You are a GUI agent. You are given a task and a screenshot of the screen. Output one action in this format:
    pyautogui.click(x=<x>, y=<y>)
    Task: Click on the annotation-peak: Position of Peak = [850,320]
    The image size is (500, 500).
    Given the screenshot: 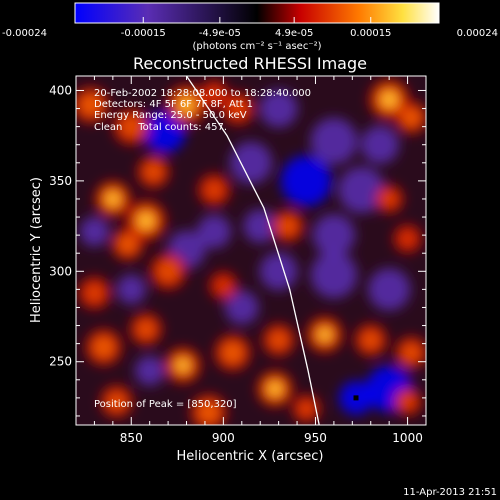 What is the action you would take?
    pyautogui.click(x=165, y=404)
    